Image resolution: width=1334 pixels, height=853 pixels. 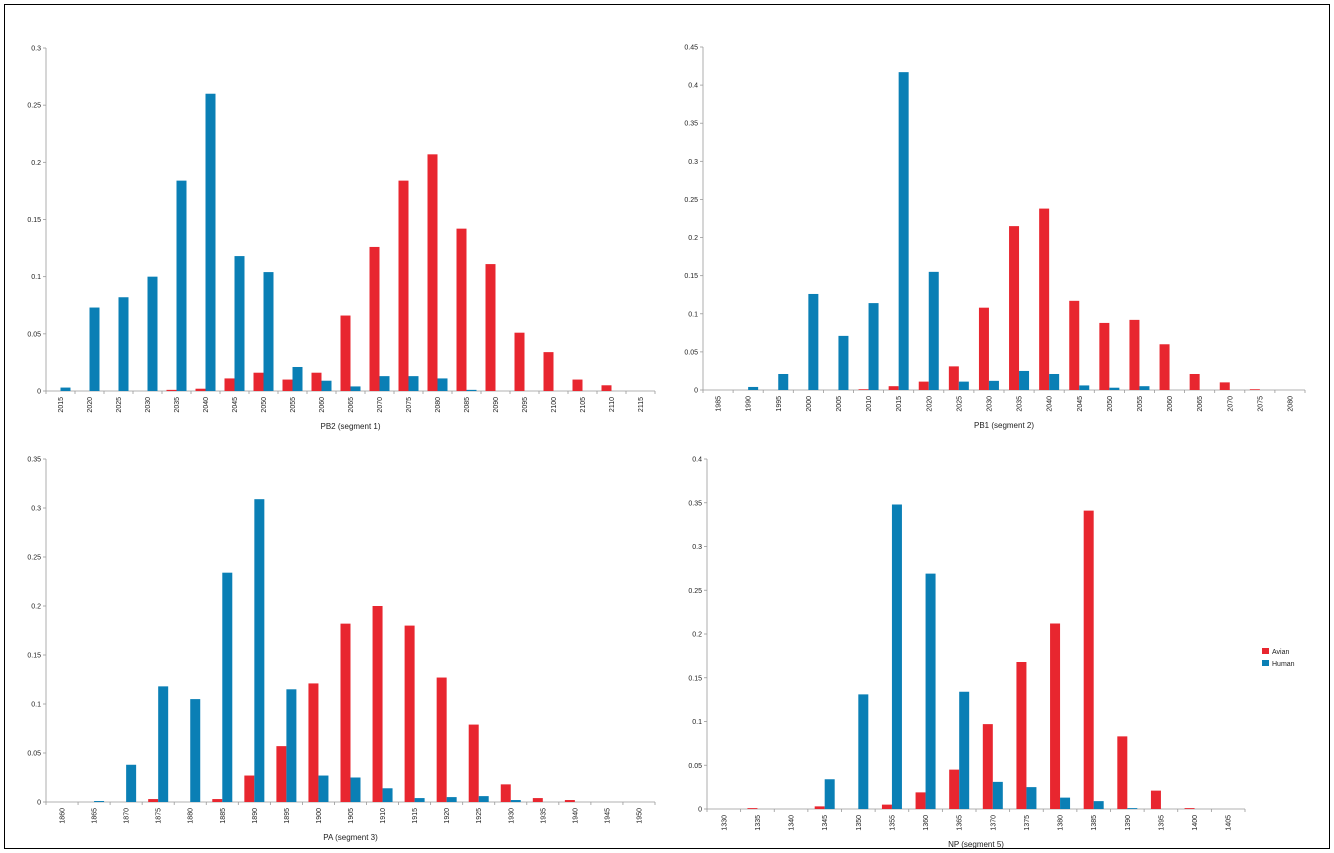 What do you see at coordinates (869, 404) in the screenshot?
I see `x-tick-label: 2010` at bounding box center [869, 404].